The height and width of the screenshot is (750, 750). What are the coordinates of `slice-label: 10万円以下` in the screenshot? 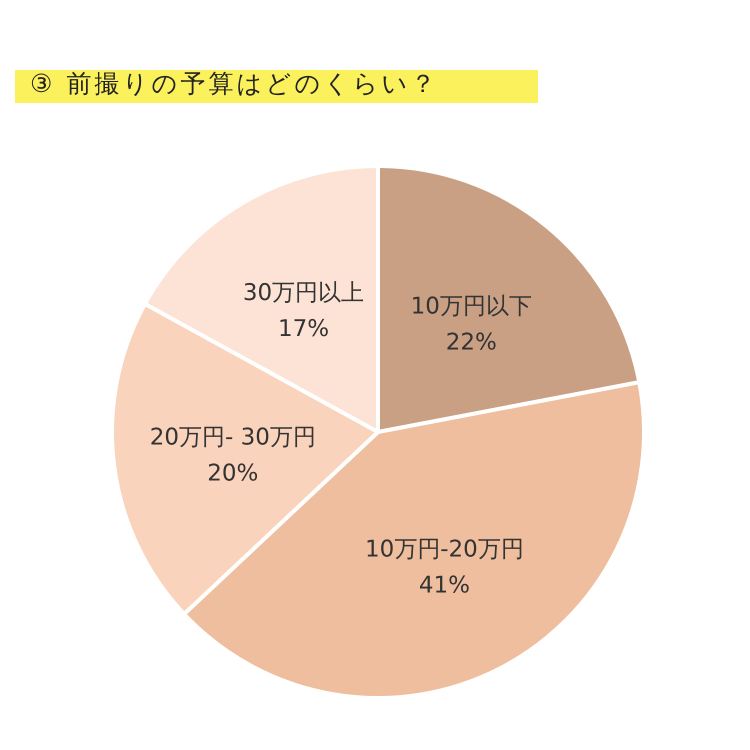 It's located at (471, 306).